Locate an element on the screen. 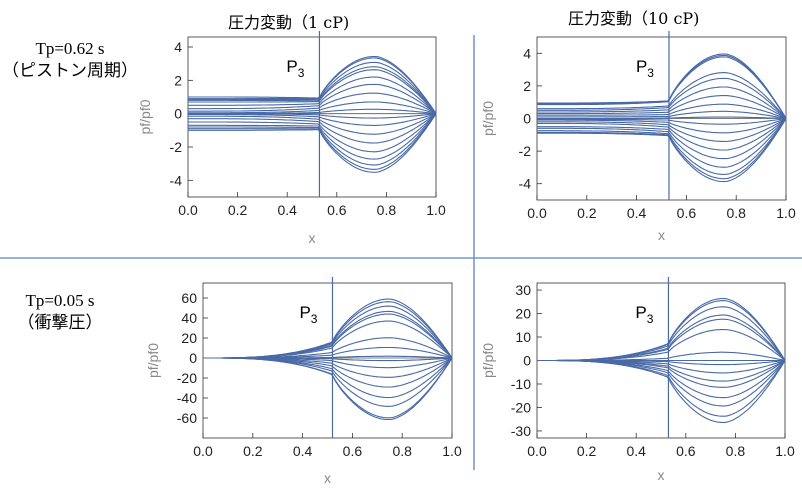 This screenshot has height=492, width=802. row-label-piston-line2: （ピストン周期） is located at coordinates (70, 70).